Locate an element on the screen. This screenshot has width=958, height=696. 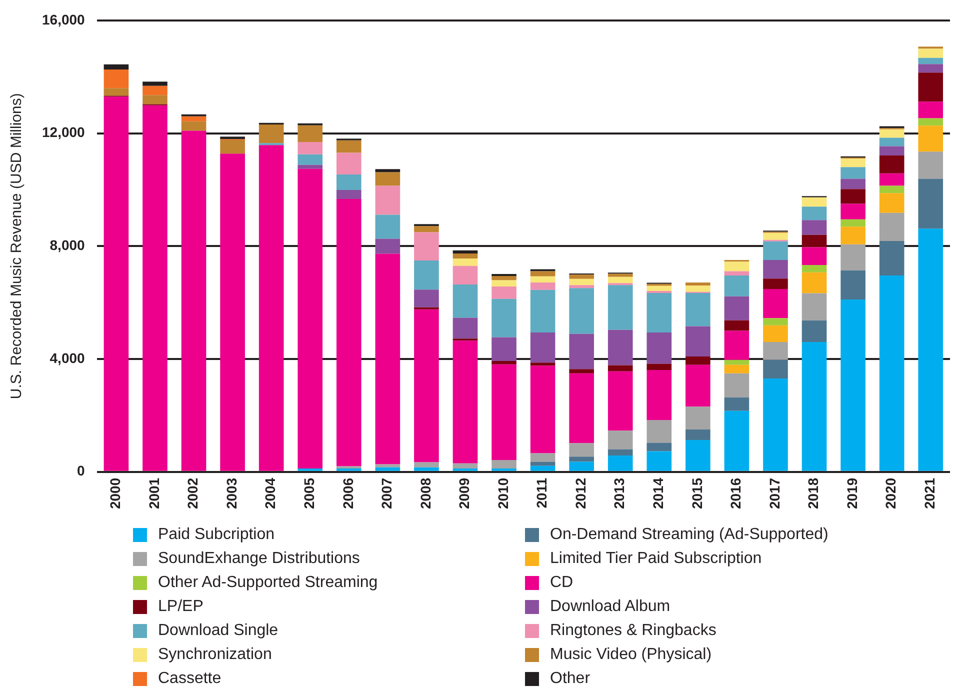
x-tick-label: 2009 is located at coordinates (464, 494).